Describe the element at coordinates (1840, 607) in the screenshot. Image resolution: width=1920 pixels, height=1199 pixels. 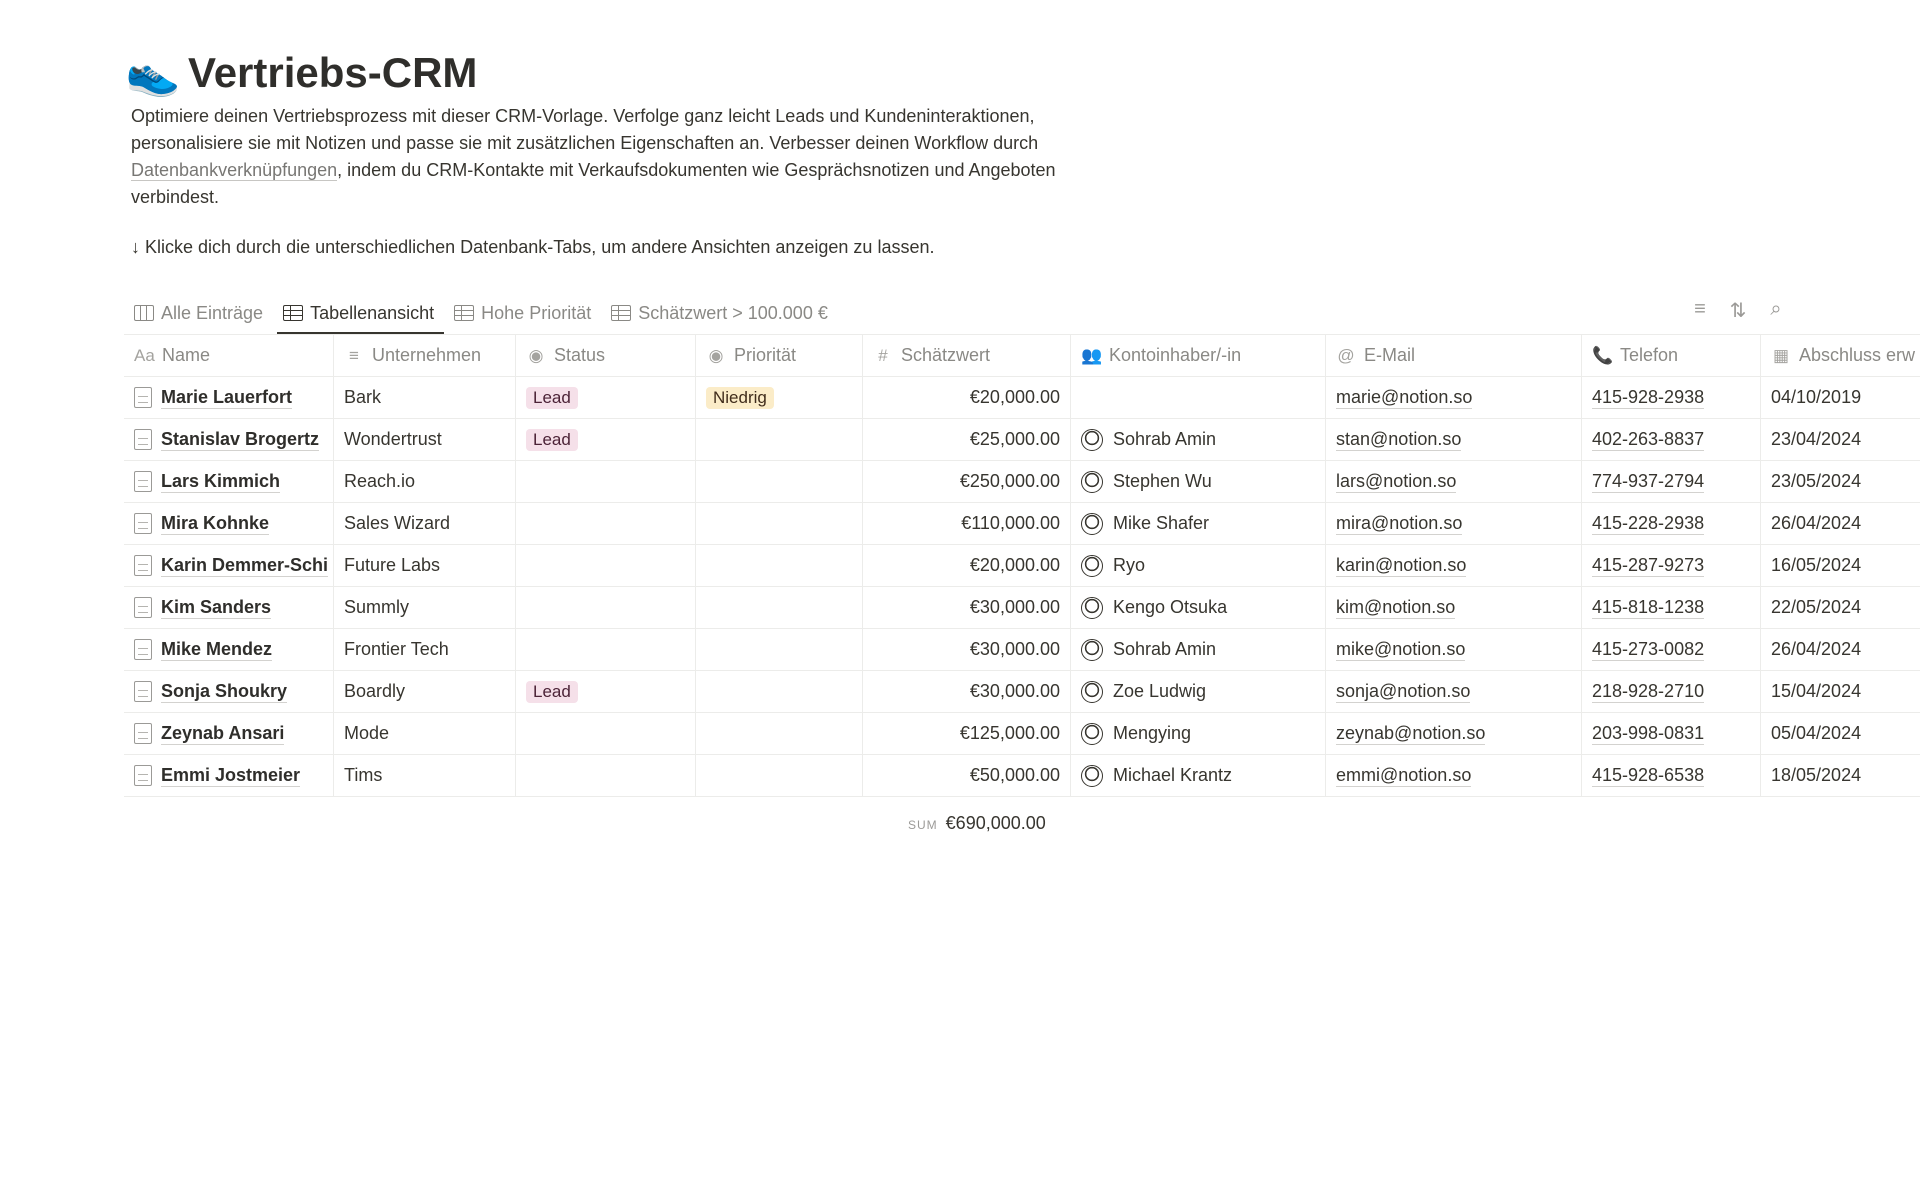
I see `date-cell: 22/05/2024` at that location.